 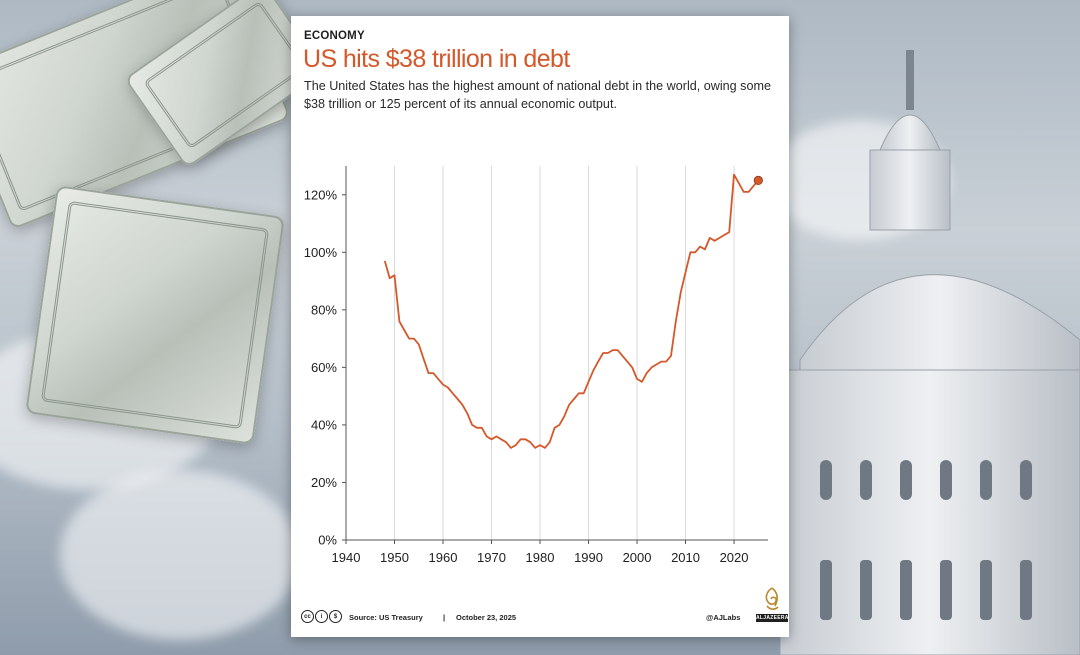 What do you see at coordinates (334, 36) in the screenshot?
I see `section-kicker: ECONOMY` at bounding box center [334, 36].